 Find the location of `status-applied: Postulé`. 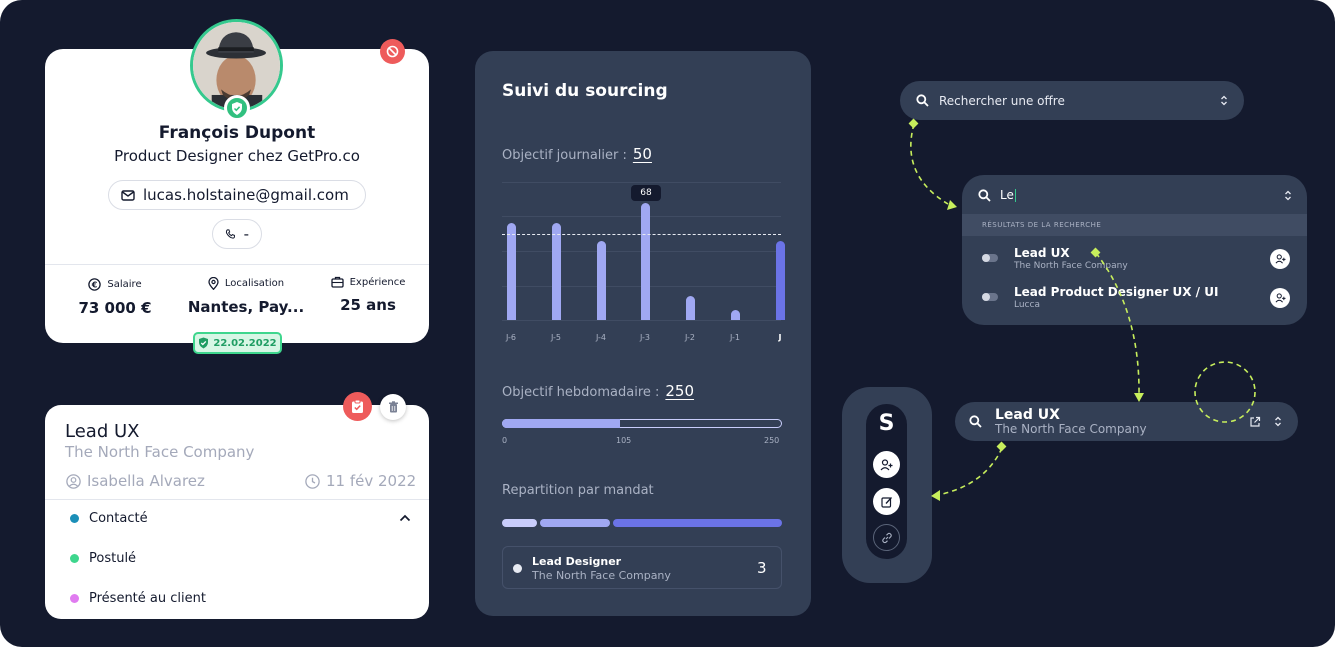

status-applied: Postulé is located at coordinates (103, 558).